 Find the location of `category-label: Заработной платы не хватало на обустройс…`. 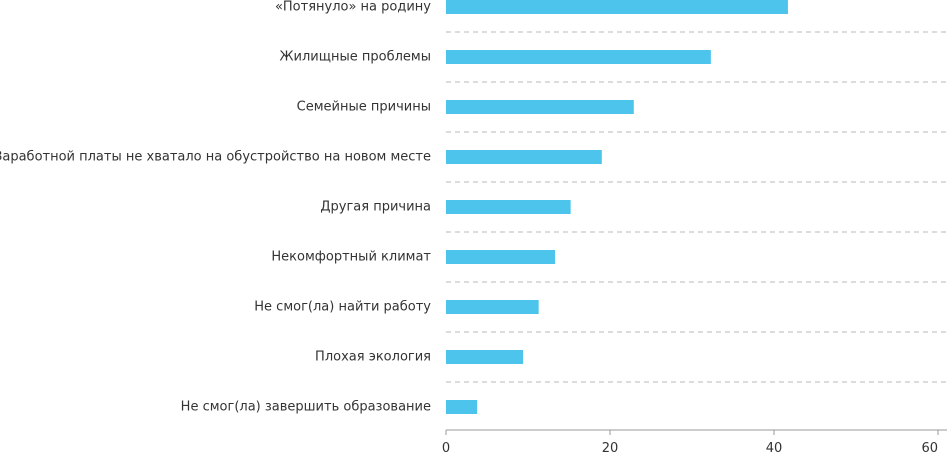

category-label: Заработной платы не хватало на обустройс… is located at coordinates (215, 157).